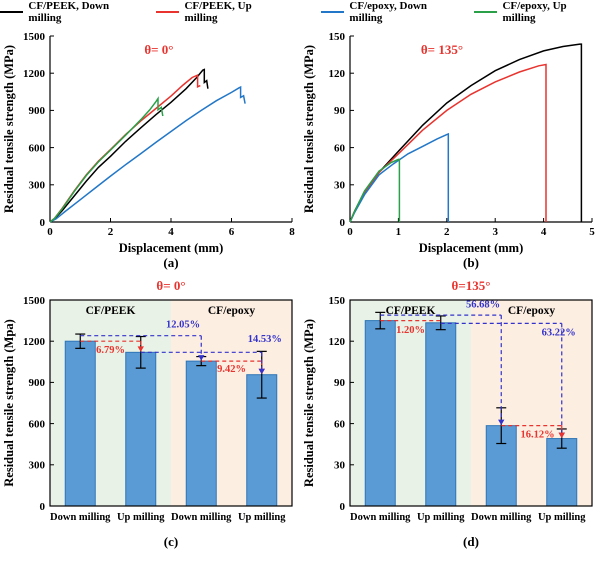  What do you see at coordinates (495, 232) in the screenshot?
I see `svg-text: 3` at bounding box center [495, 232].